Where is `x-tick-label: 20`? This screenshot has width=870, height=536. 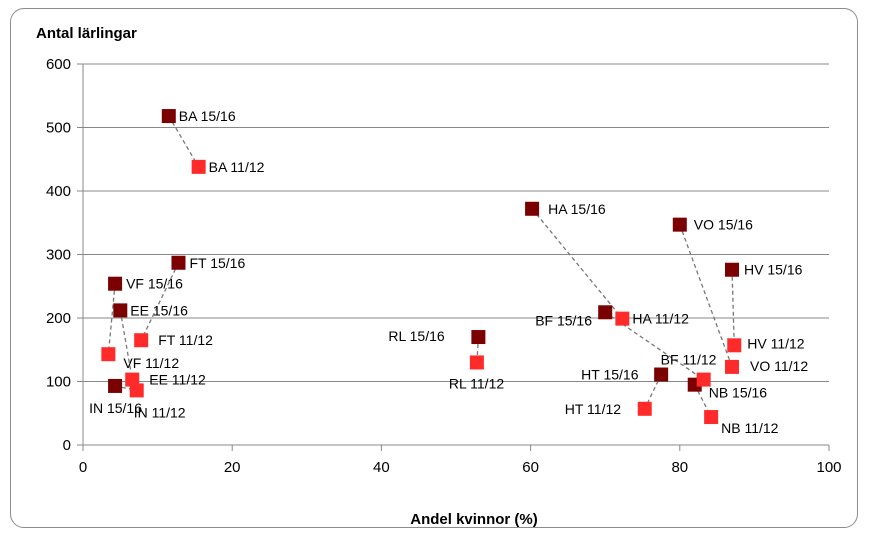
x-tick-label: 20 is located at coordinates (232, 467).